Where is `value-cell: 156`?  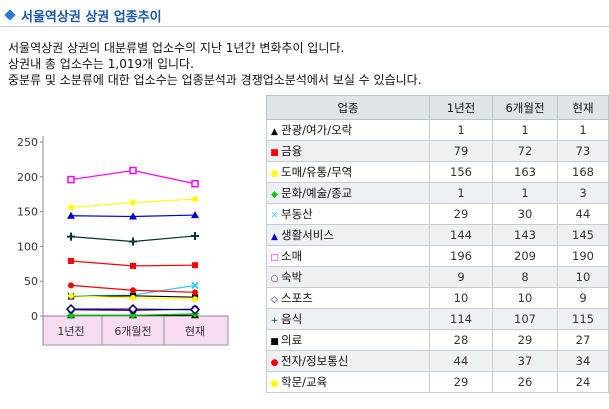
value-cell: 156 is located at coordinates (461, 172).